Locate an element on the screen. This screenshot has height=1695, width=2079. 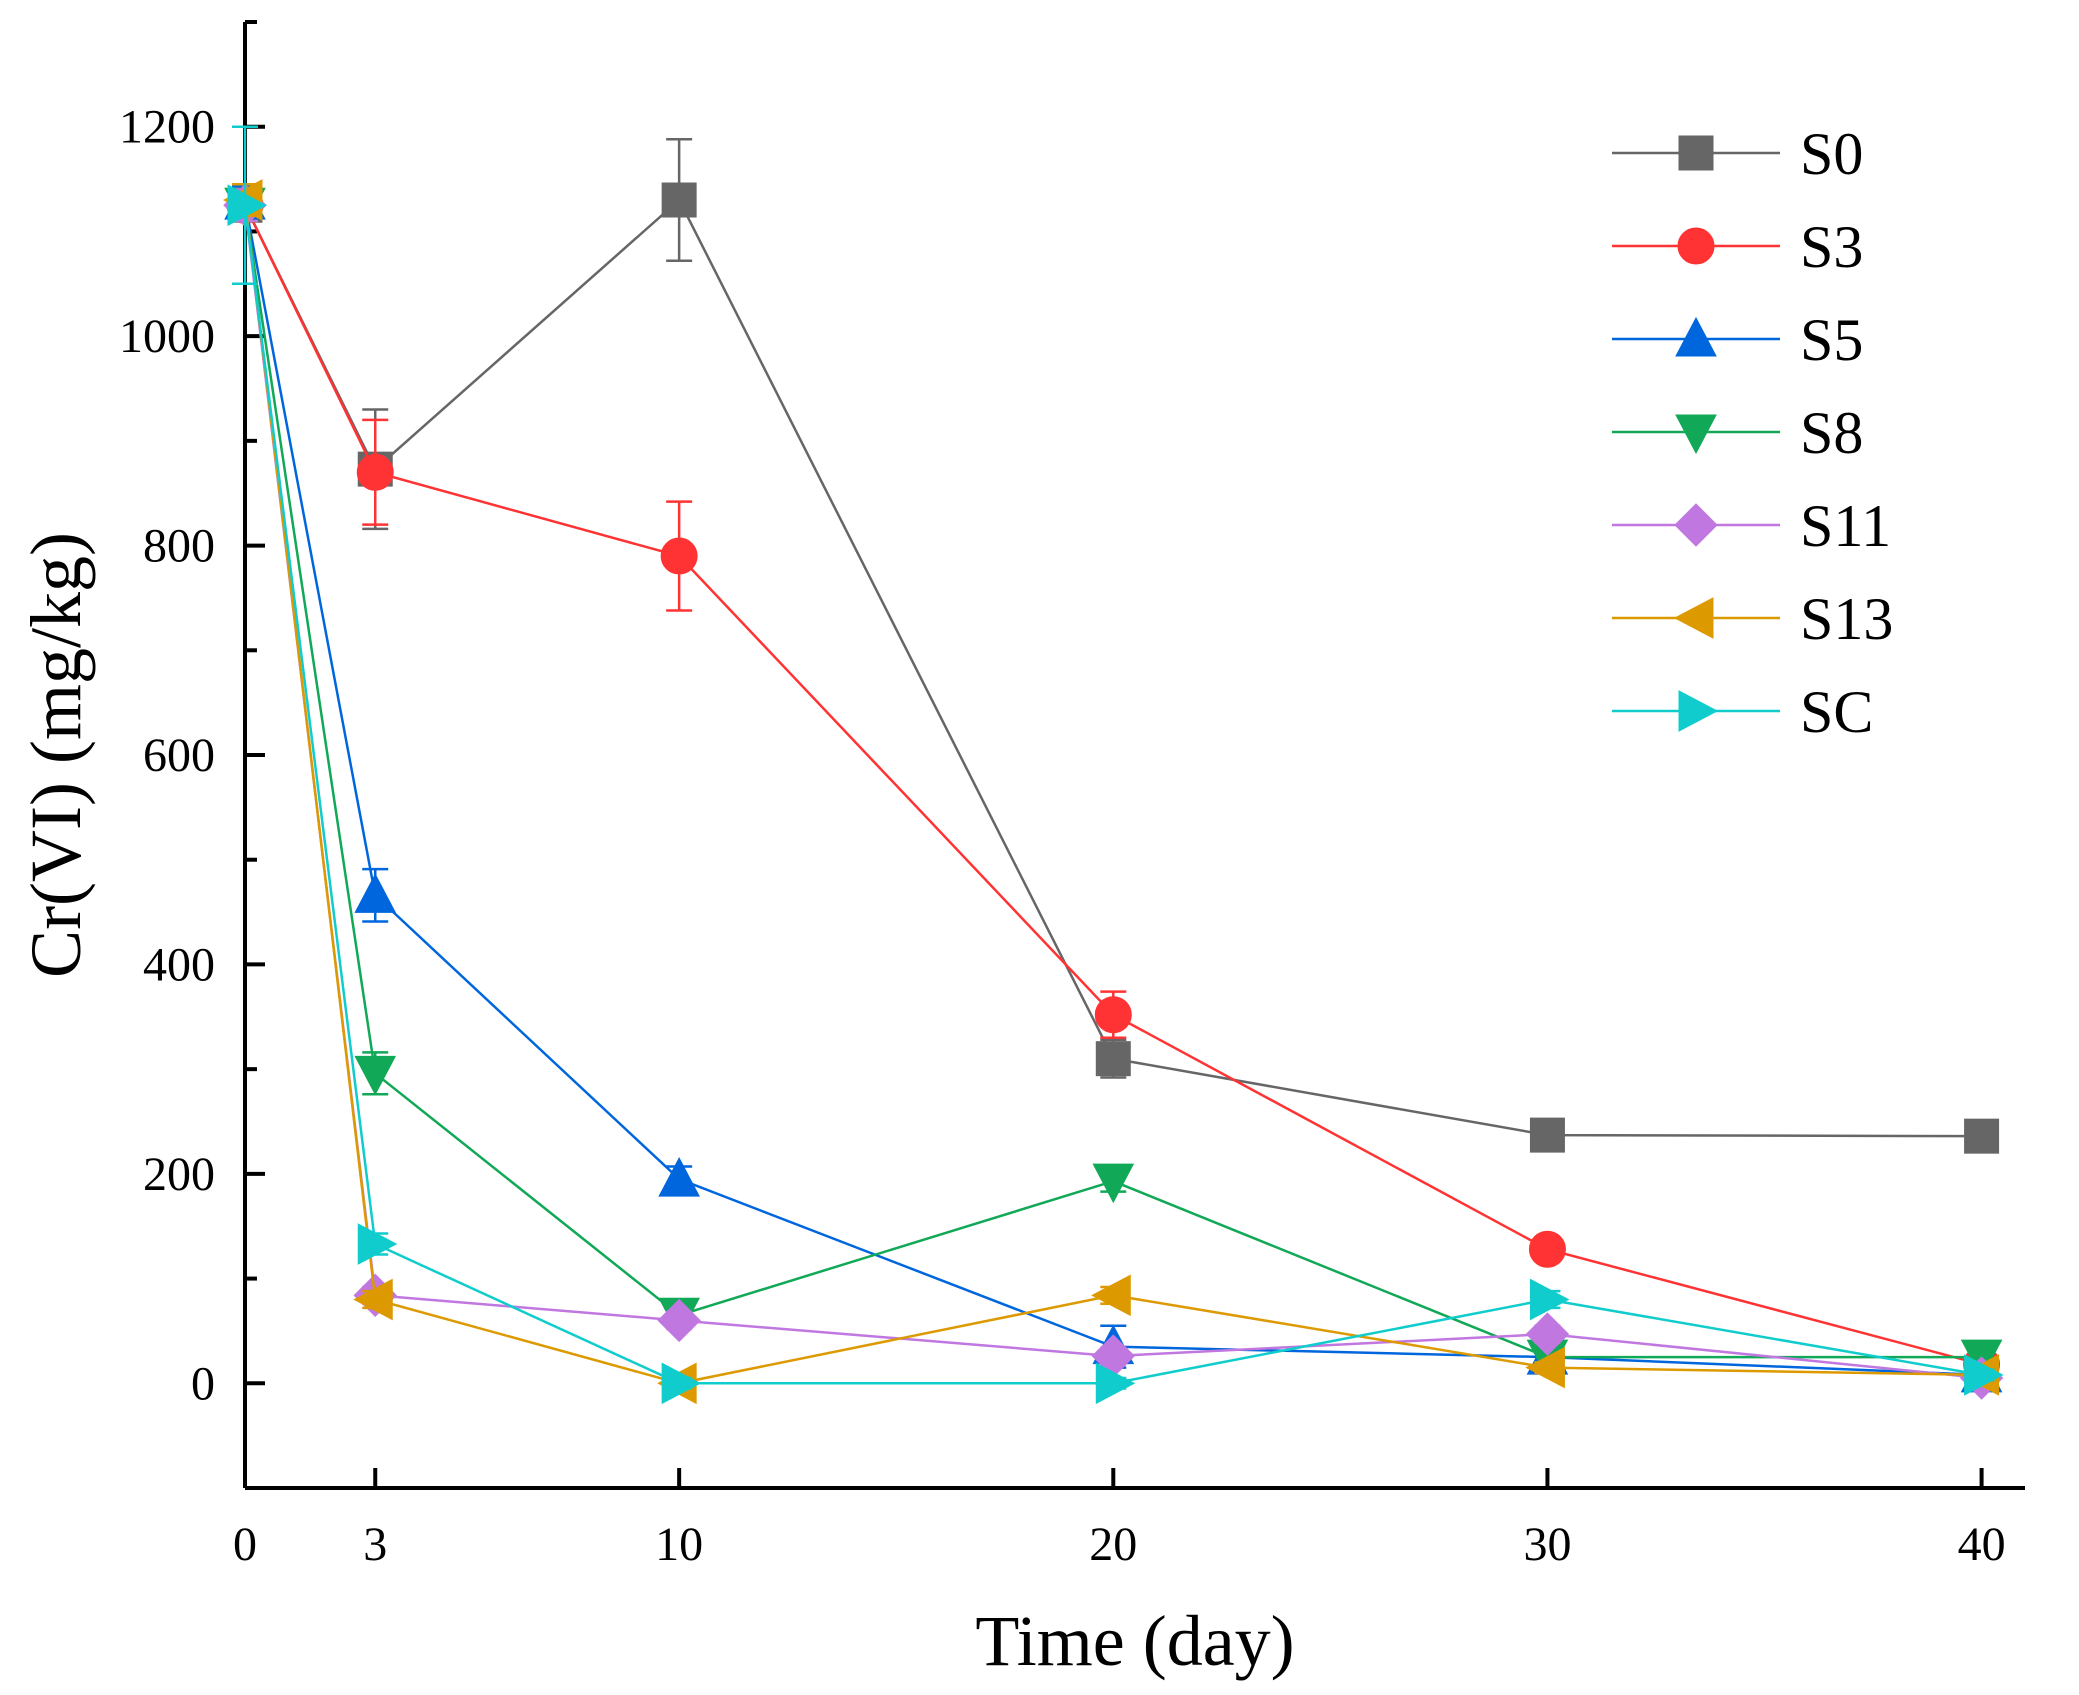
y-axis-title: Cr(VI) (mg/kg) is located at coordinates (56, 755).